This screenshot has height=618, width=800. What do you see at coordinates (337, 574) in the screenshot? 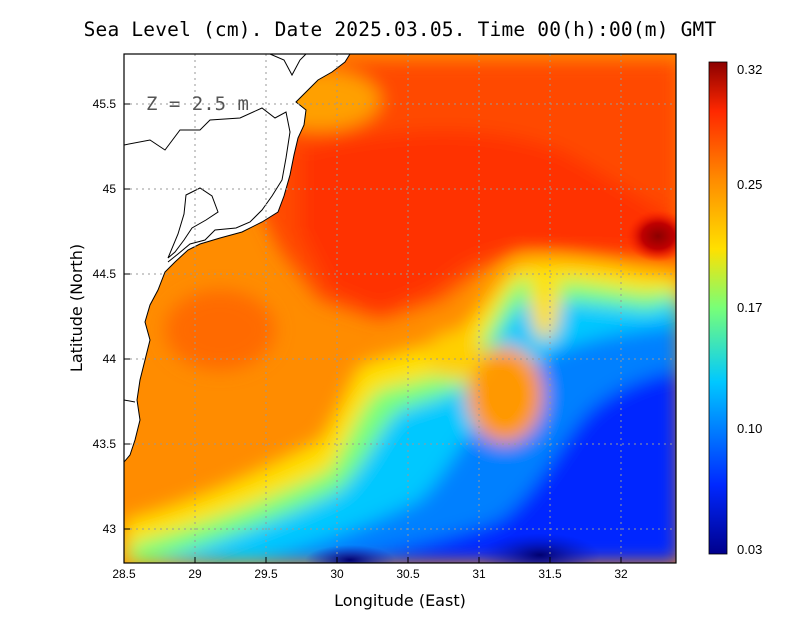
I see `x-tick-label: 30` at bounding box center [337, 574].